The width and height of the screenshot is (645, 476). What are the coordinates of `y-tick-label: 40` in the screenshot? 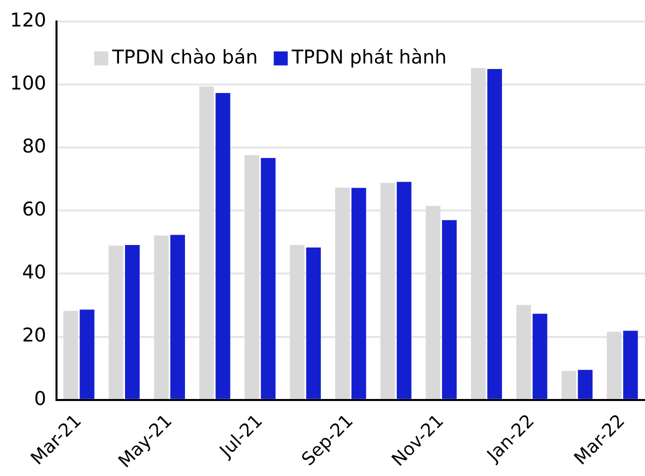 It's located at (34, 273).